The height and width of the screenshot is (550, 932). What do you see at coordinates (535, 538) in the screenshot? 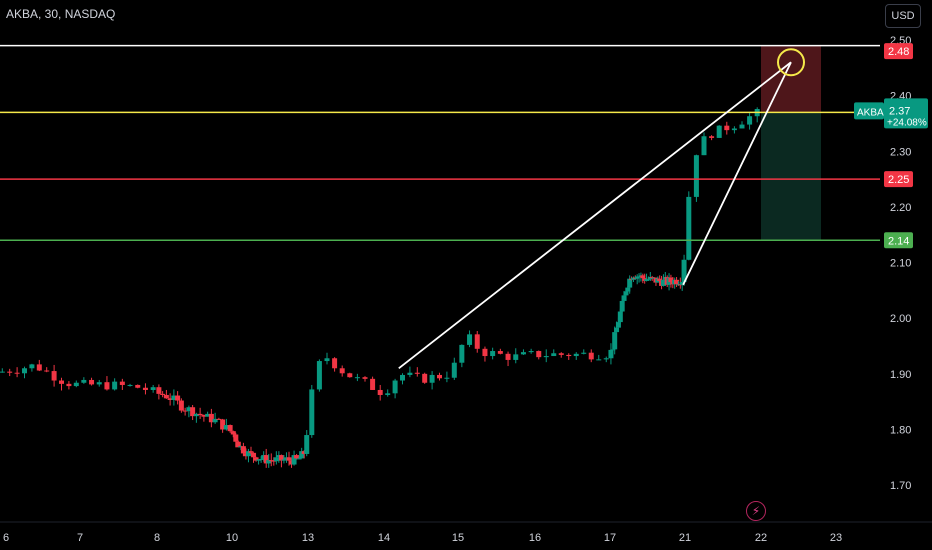
I see `x-tick-label: 16` at bounding box center [535, 538].